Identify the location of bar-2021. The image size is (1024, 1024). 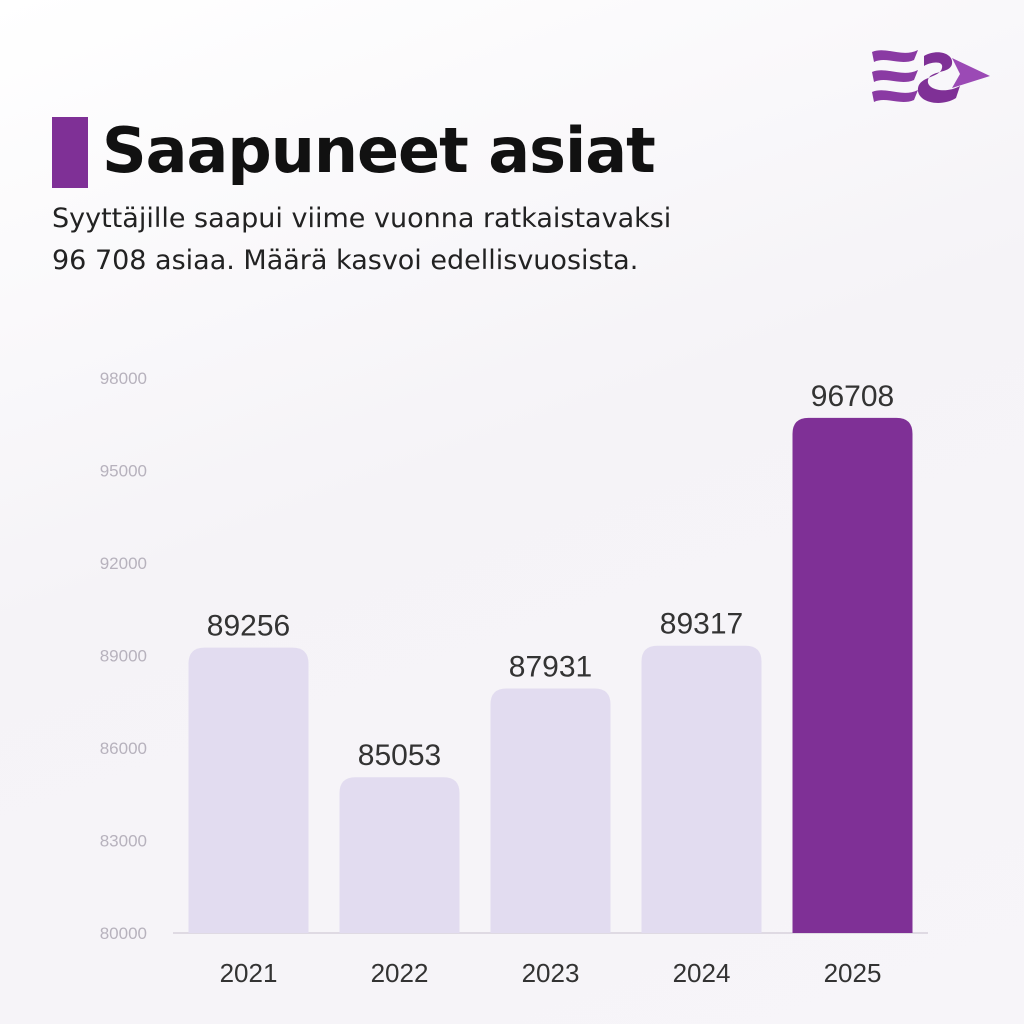
(248, 790).